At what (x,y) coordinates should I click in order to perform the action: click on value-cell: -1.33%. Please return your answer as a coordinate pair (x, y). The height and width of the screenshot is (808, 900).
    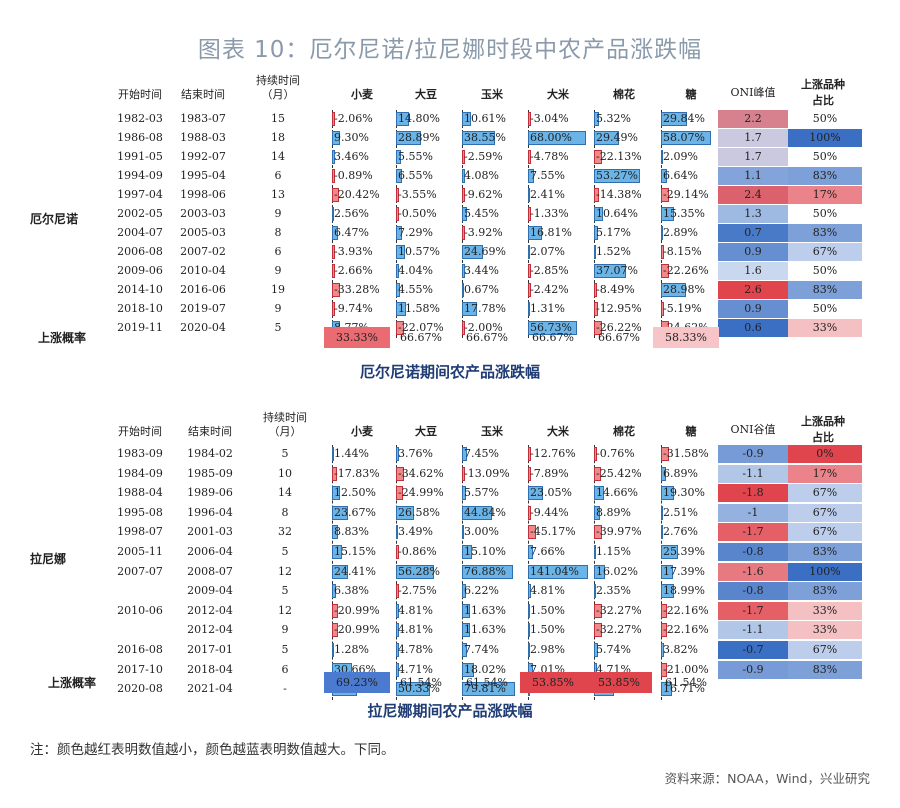
    Looking at the image, I should click on (549, 213).